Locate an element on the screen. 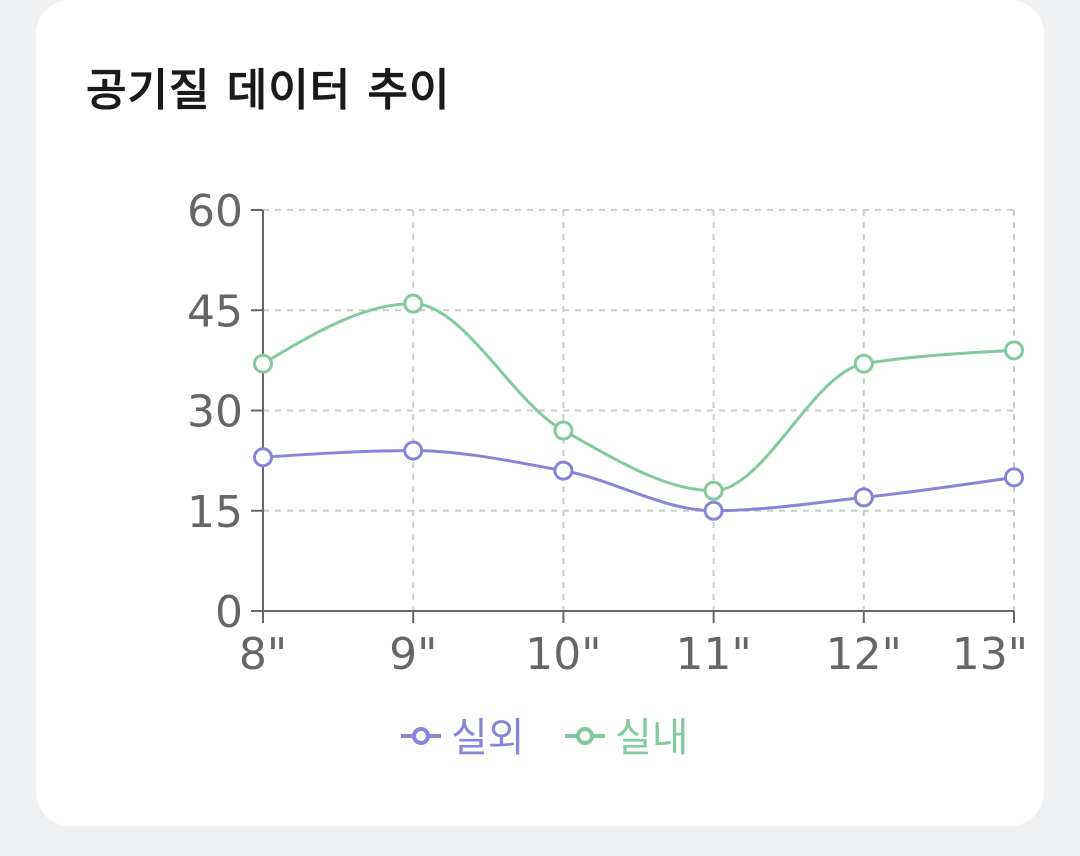  x-tick-label: 9" is located at coordinates (413, 654).